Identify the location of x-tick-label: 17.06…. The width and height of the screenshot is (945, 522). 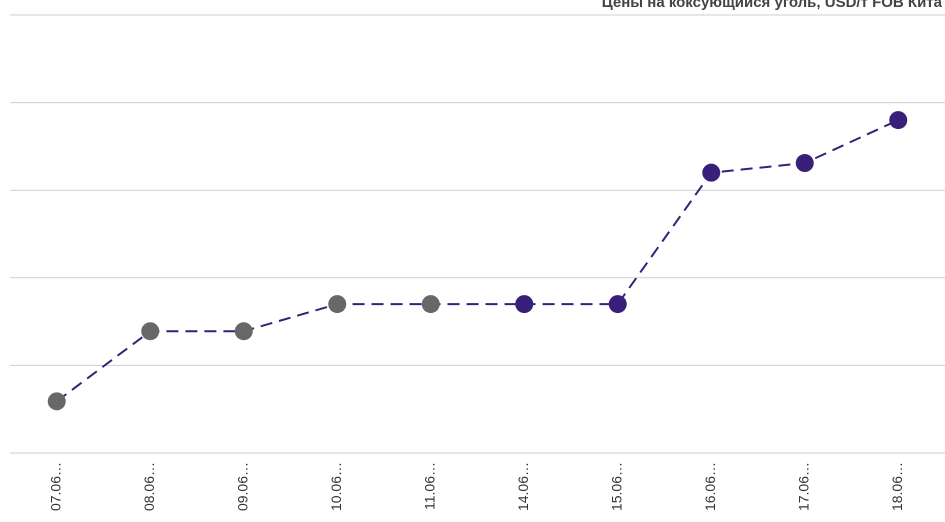
(803, 486).